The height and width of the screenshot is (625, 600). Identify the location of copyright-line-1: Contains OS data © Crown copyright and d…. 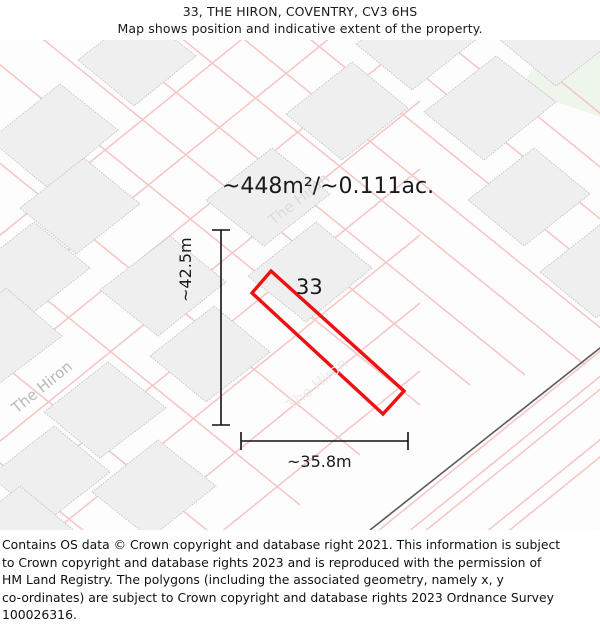
(281, 544).